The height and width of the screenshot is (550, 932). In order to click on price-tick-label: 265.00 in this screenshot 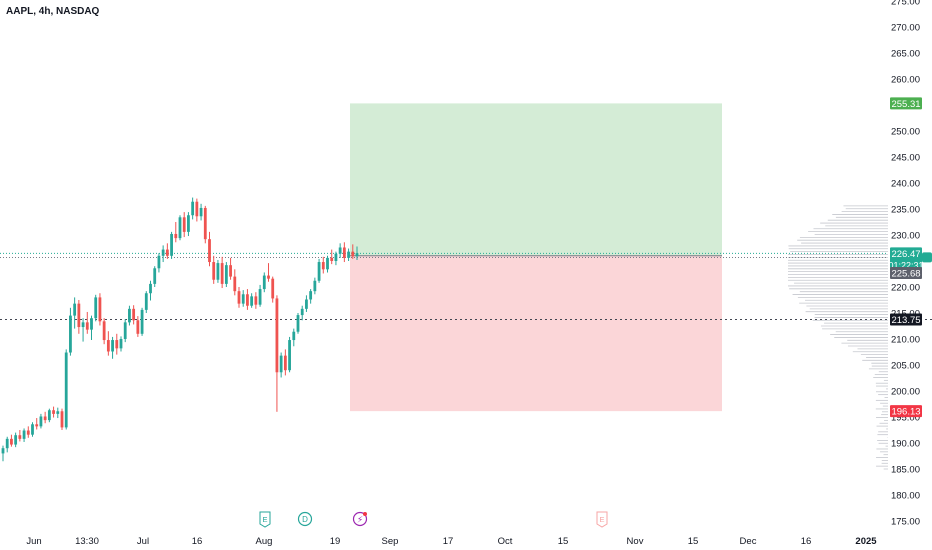, I will do `click(905, 54)`.